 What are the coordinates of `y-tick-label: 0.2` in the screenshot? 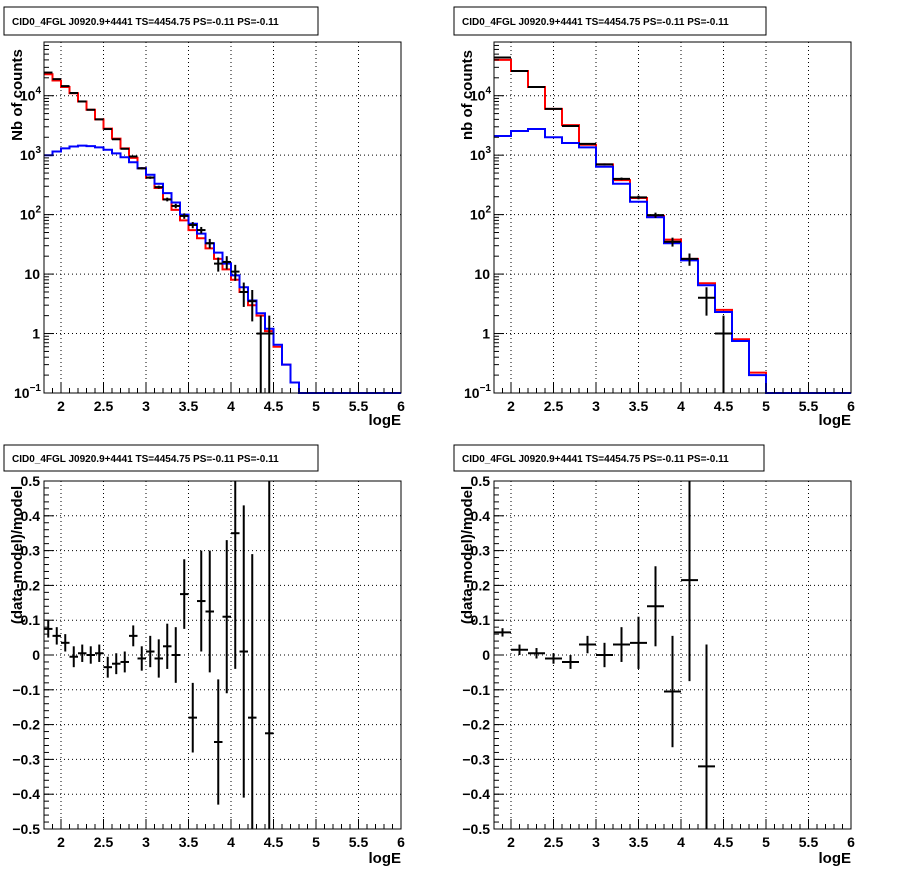 It's located at (481, 585).